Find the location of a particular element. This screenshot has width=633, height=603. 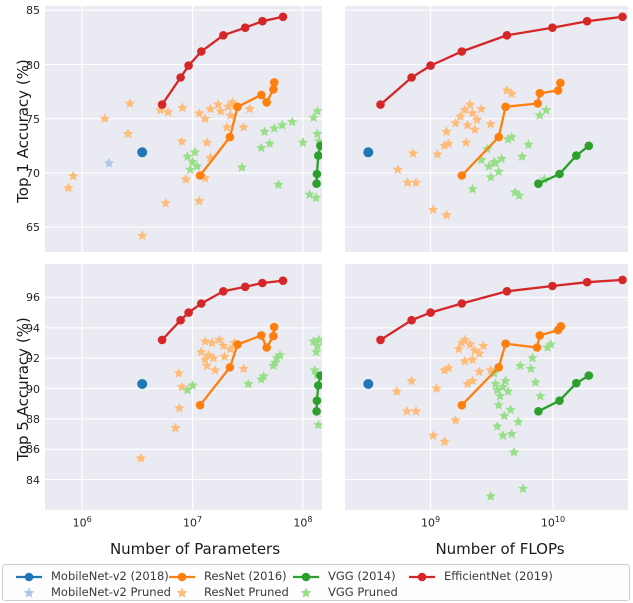

legend-label: VGG Pruned is located at coordinates (363, 592).